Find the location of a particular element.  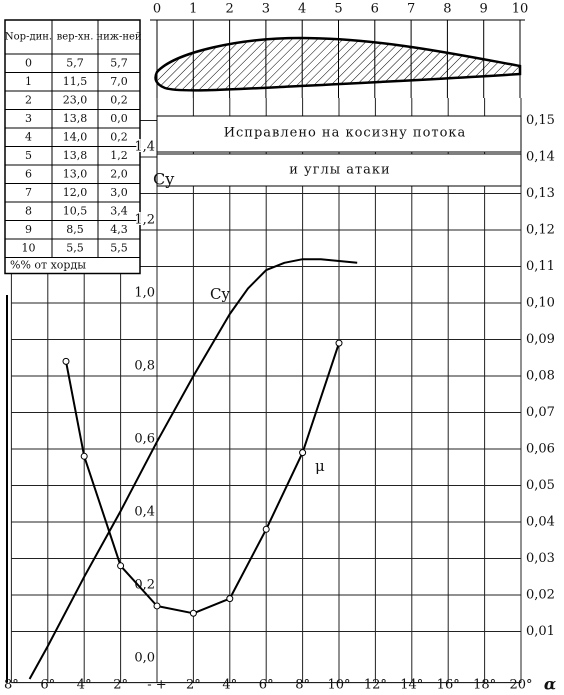

annotation: Исправлено на косизну потока is located at coordinates (345, 133).